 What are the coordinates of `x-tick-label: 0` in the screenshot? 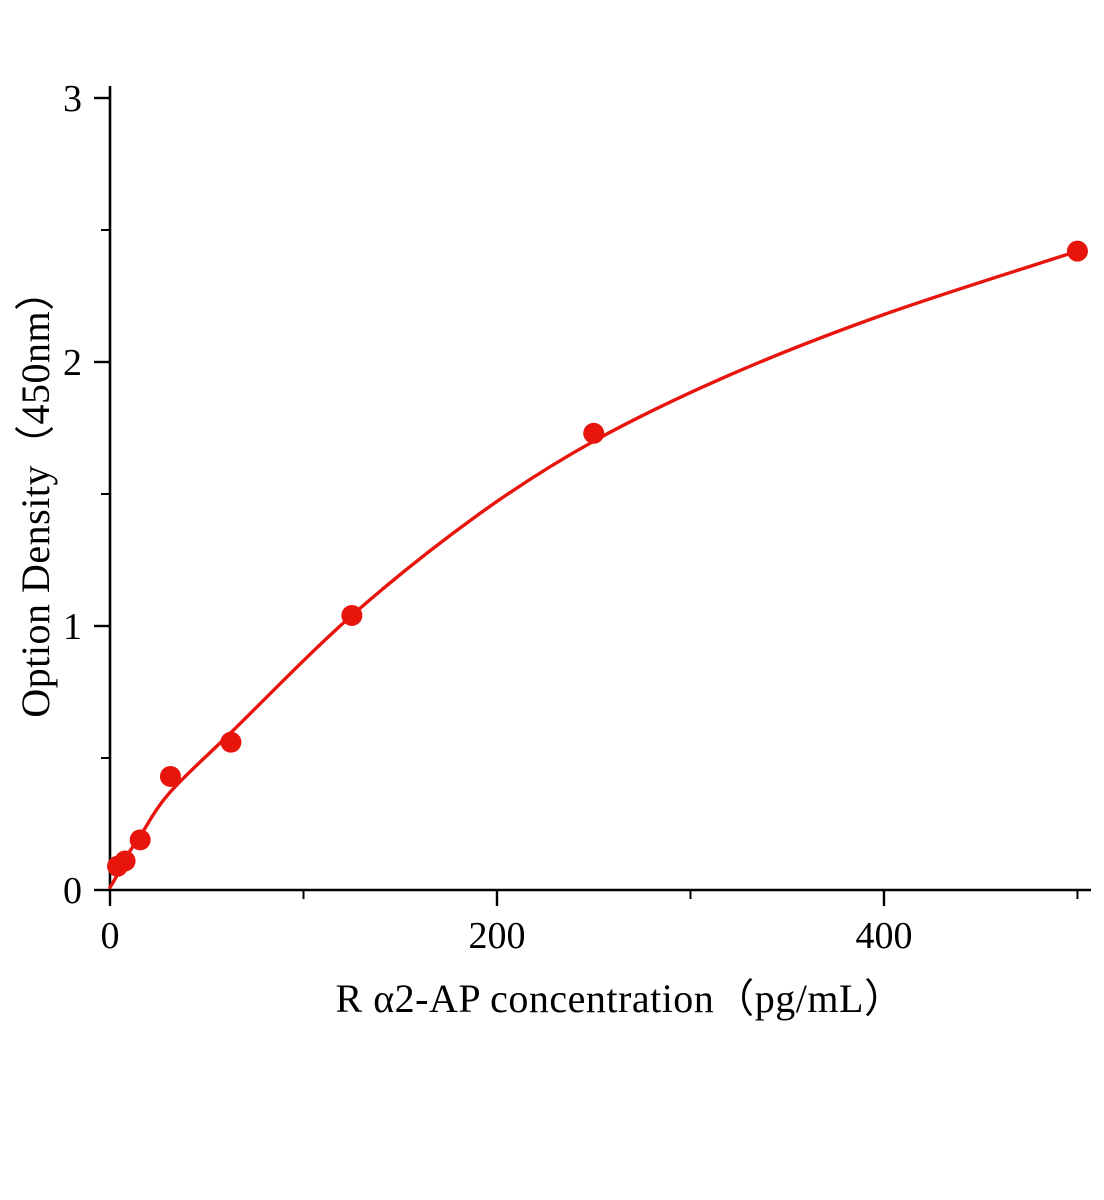 It's located at (110, 936).